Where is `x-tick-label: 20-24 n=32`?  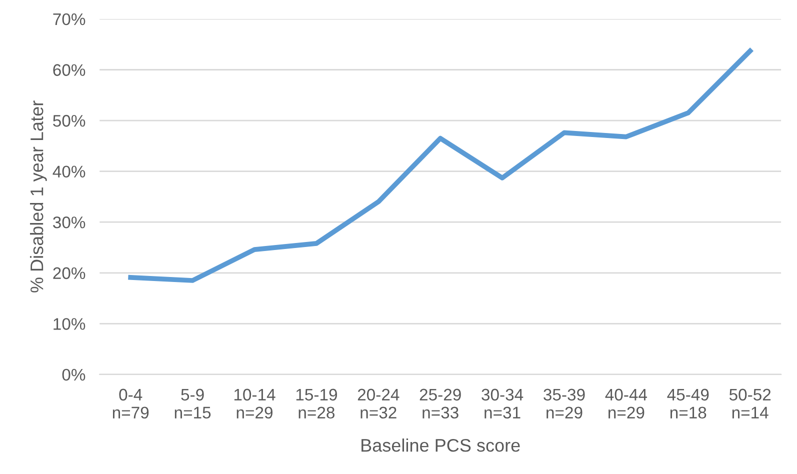 x-tick-label: 20-24 n=32 is located at coordinates (379, 403).